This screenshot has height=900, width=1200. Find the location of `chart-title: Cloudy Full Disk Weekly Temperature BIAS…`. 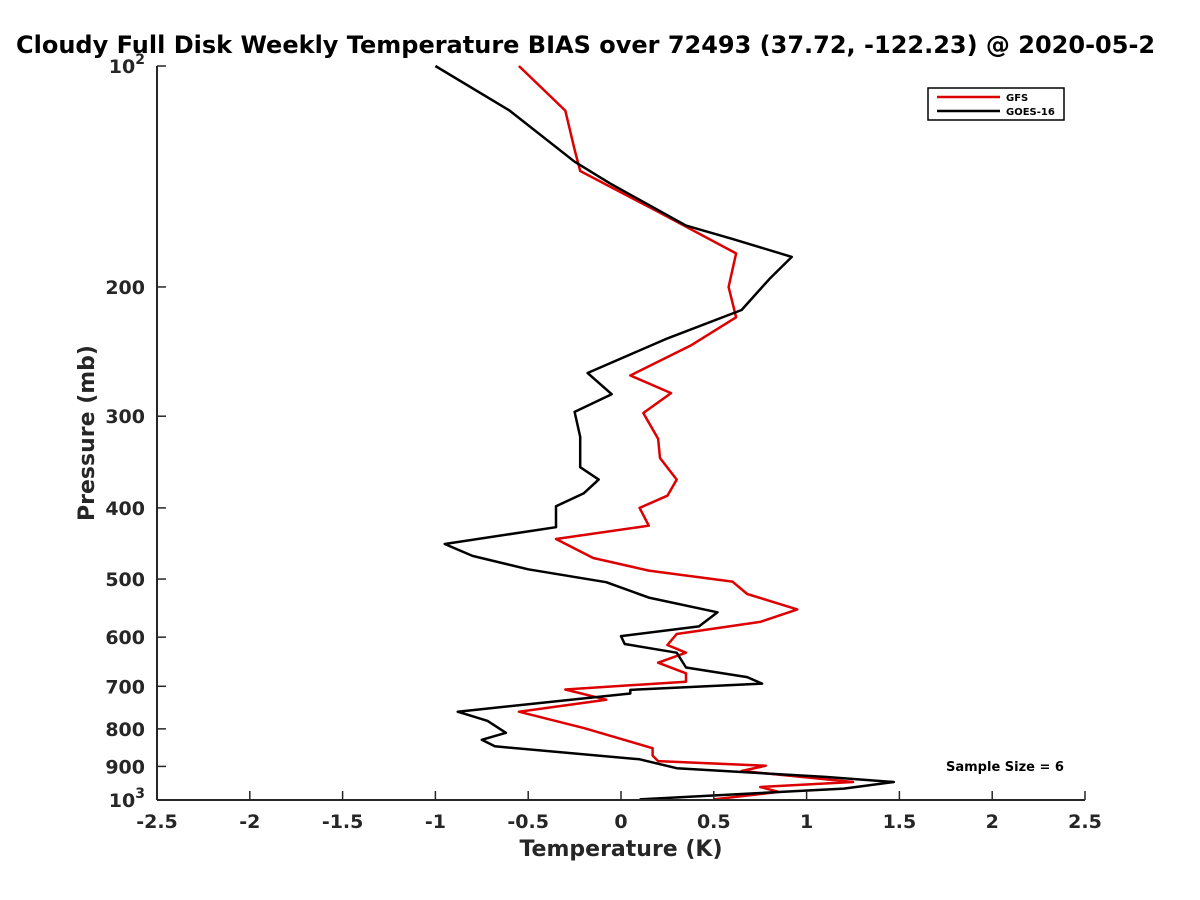

chart-title: Cloudy Full Disk Weekly Temperature BIAS… is located at coordinates (585, 45).